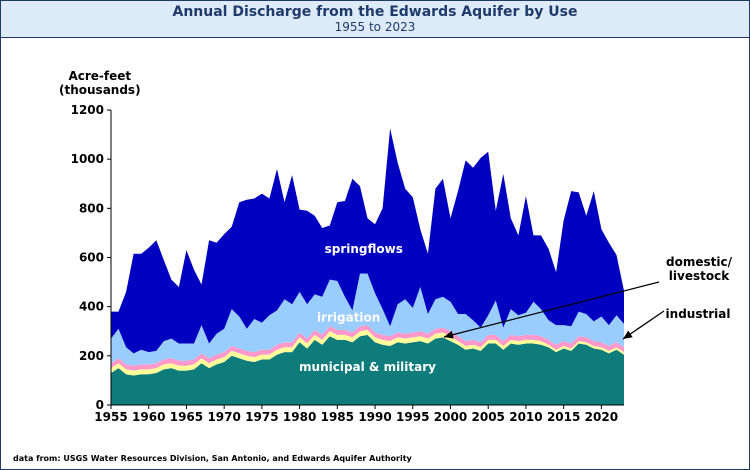 The width and height of the screenshot is (750, 470). What do you see at coordinates (364, 249) in the screenshot?
I see `label-springflows: springflows` at bounding box center [364, 249].